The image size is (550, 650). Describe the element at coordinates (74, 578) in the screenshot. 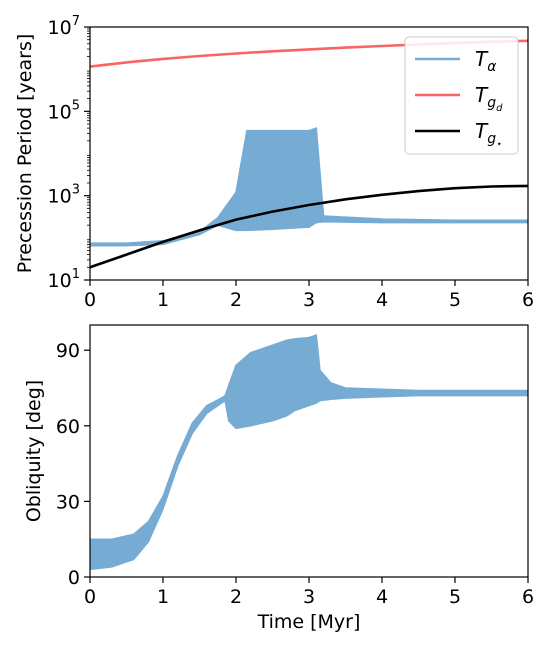

I see `y-tick-label: 0` at that location.